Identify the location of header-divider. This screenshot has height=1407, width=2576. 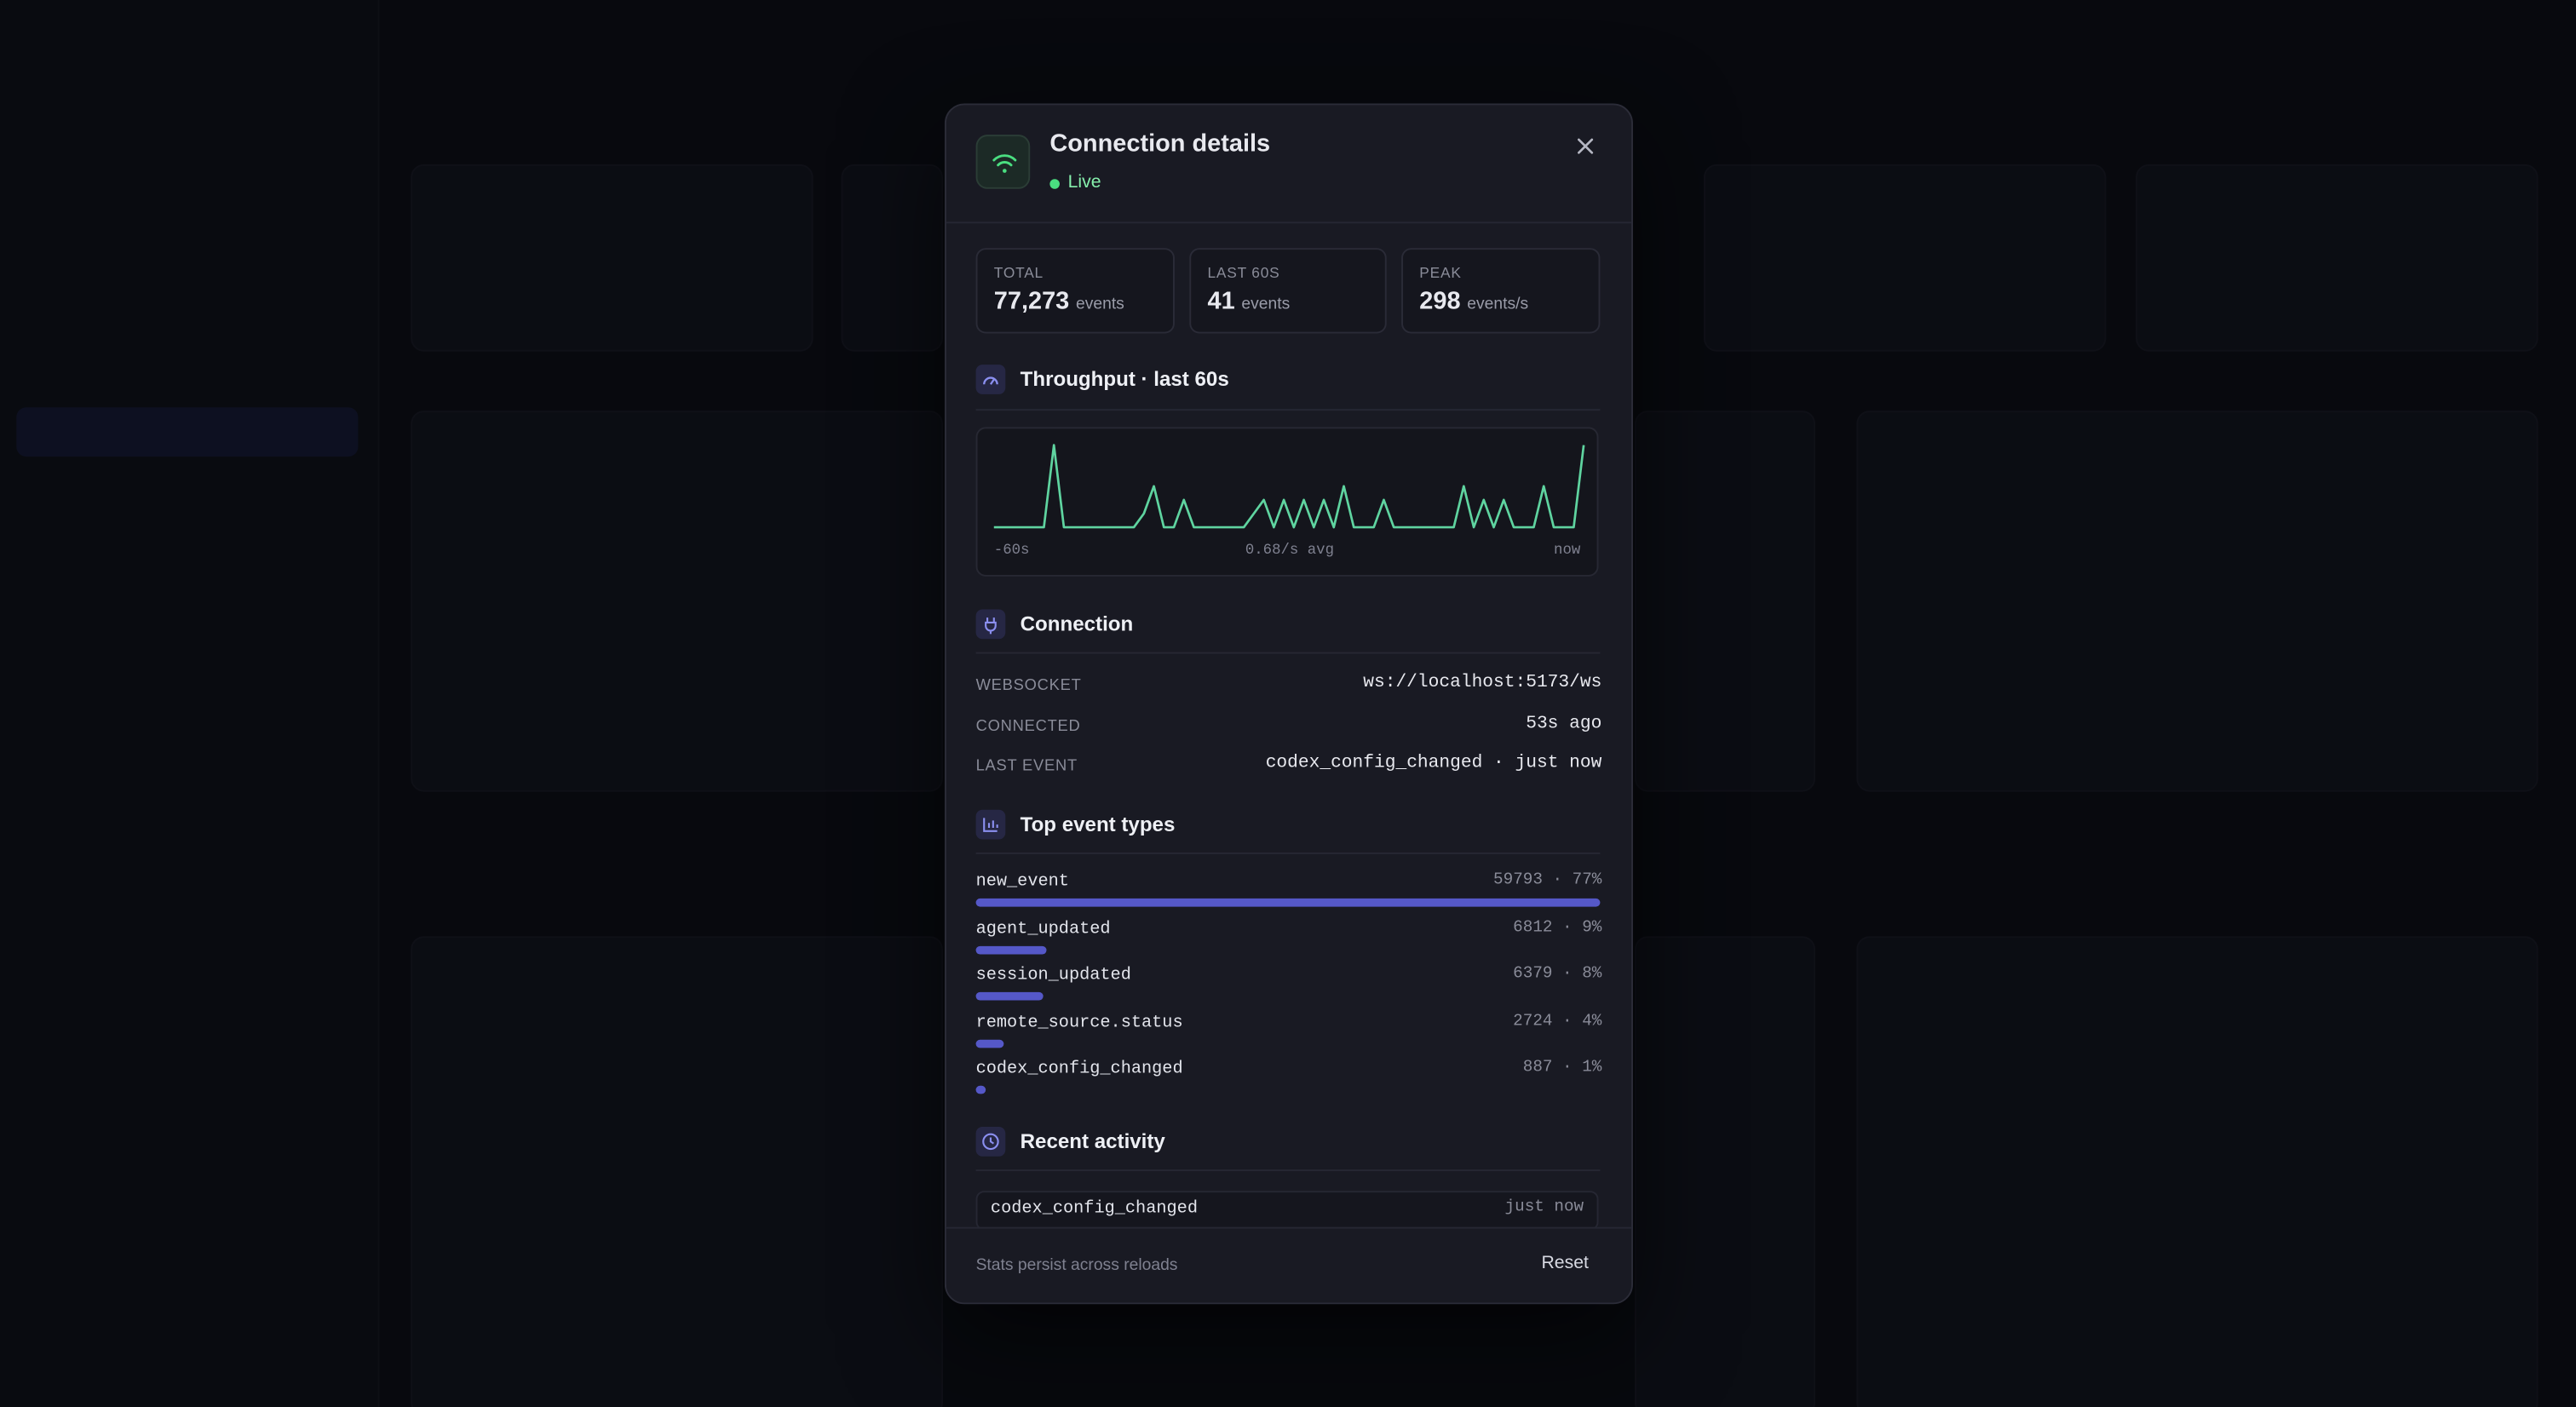
(1289, 222).